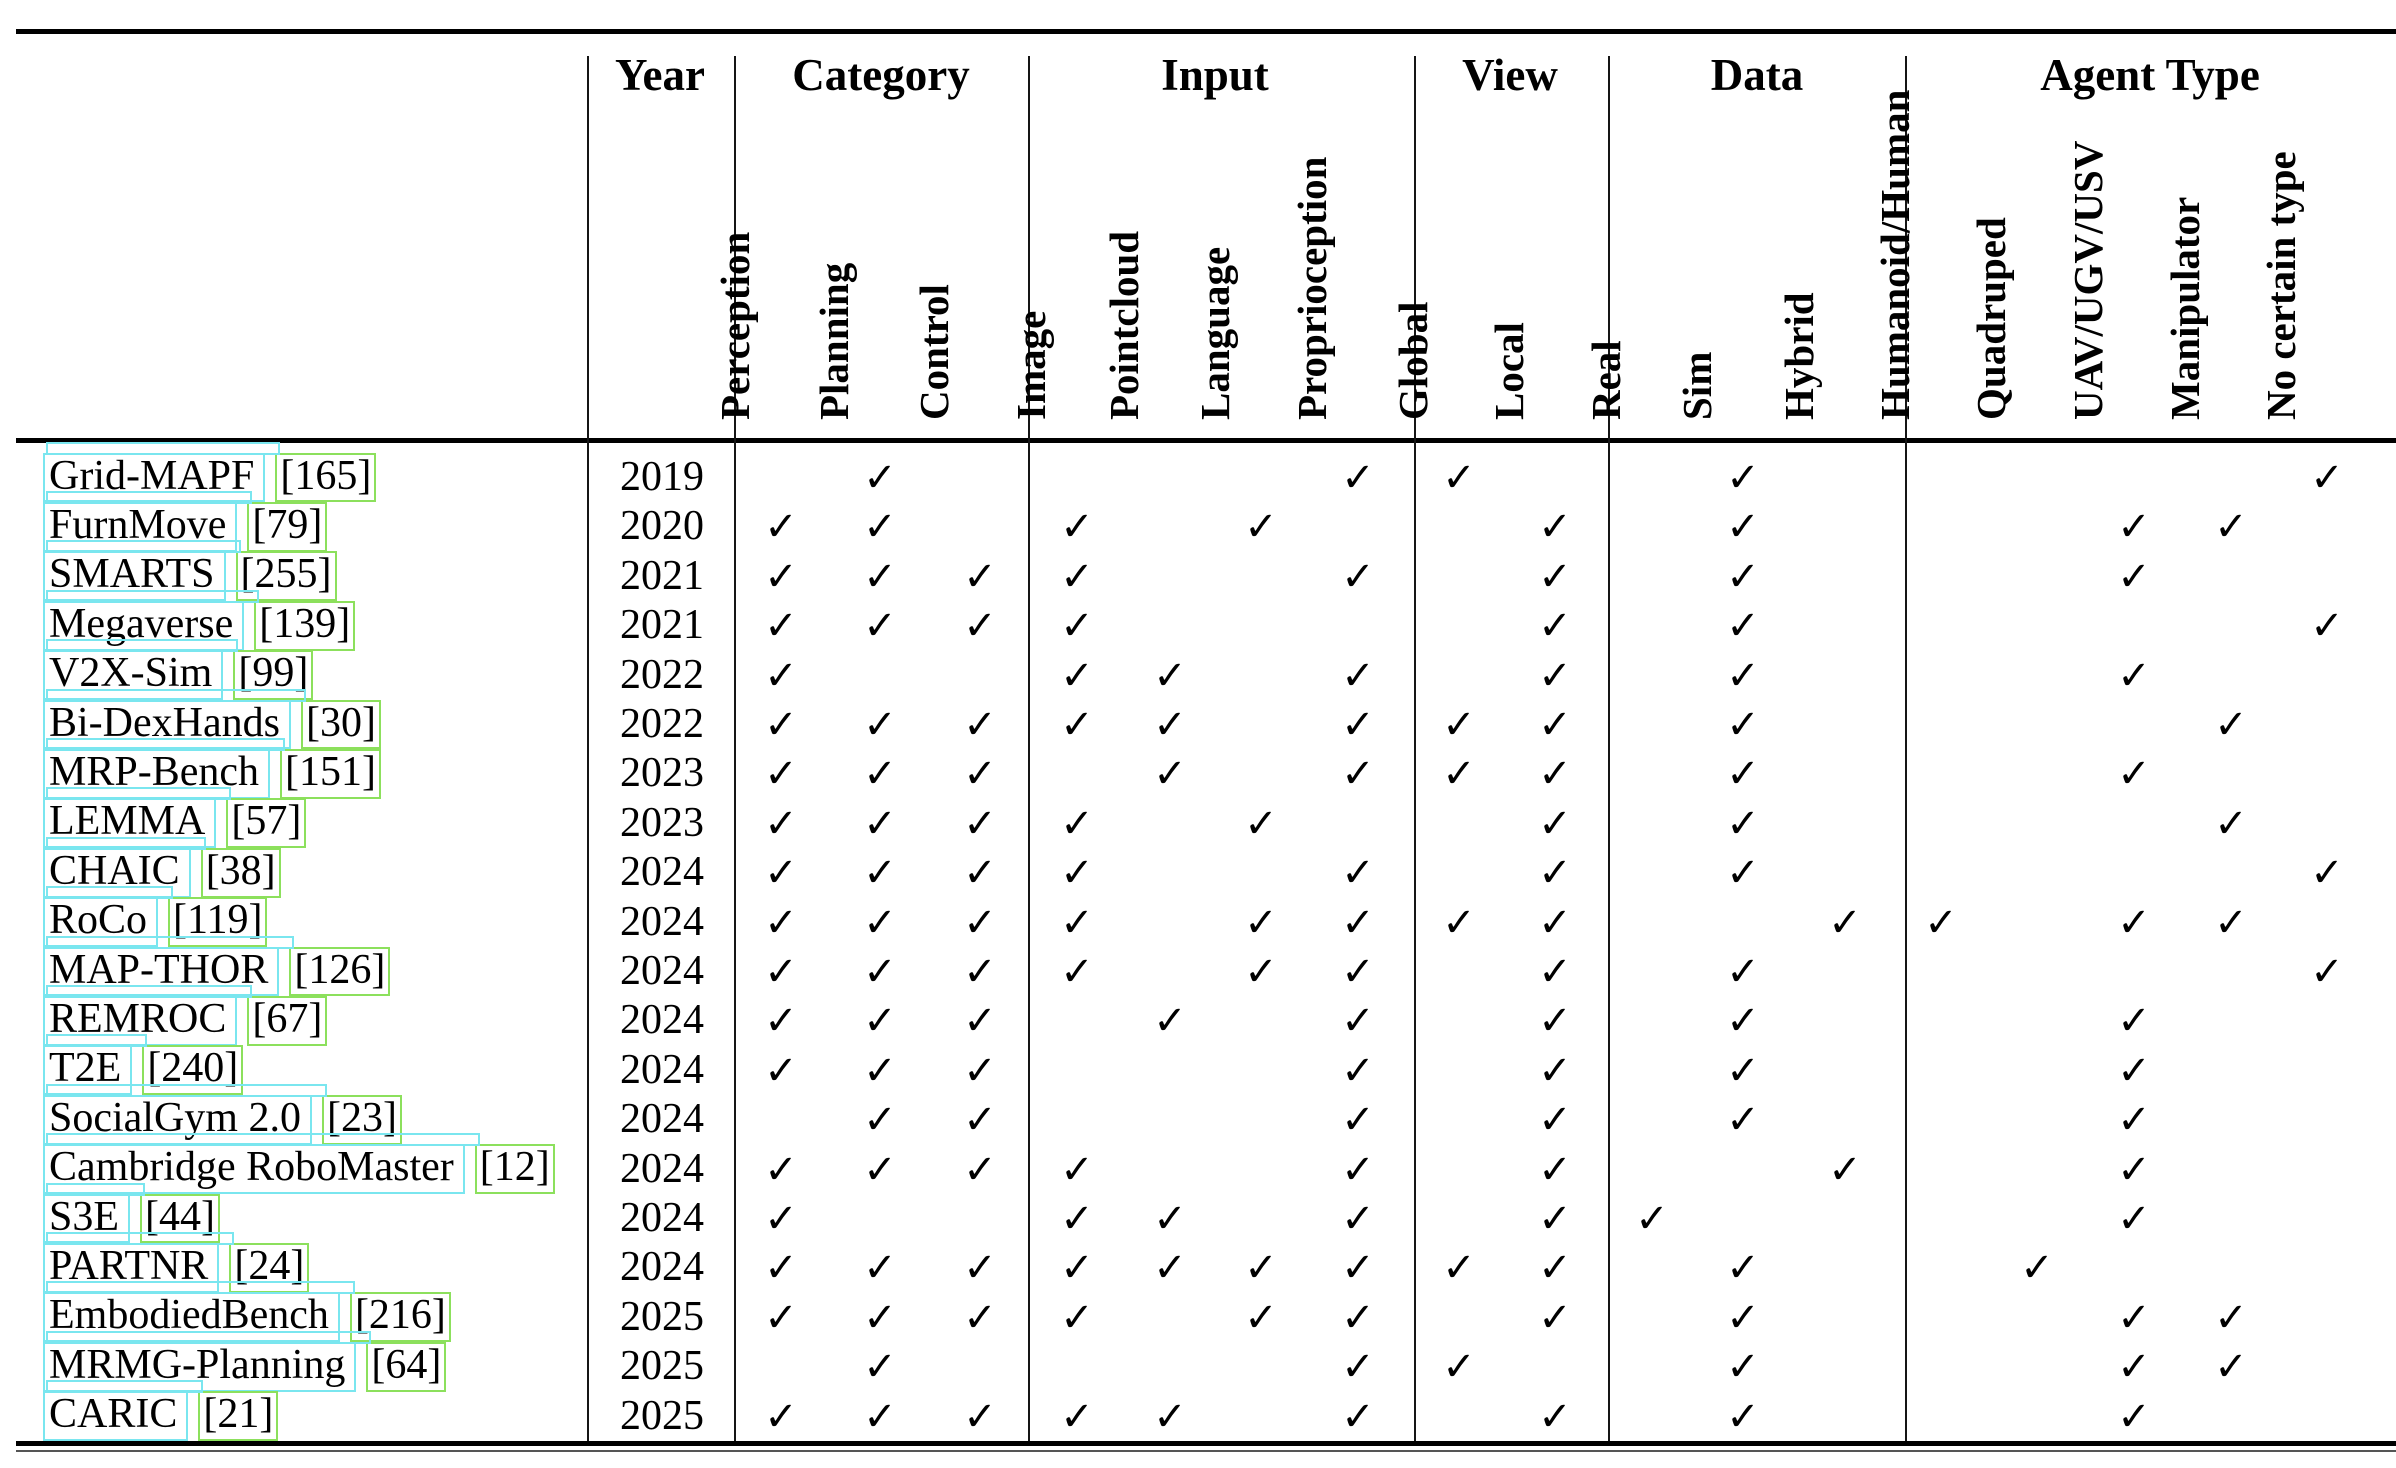 Image resolution: width=2396 pixels, height=1468 pixels. What do you see at coordinates (266, 823) in the screenshot?
I see `citation-link: [57]` at bounding box center [266, 823].